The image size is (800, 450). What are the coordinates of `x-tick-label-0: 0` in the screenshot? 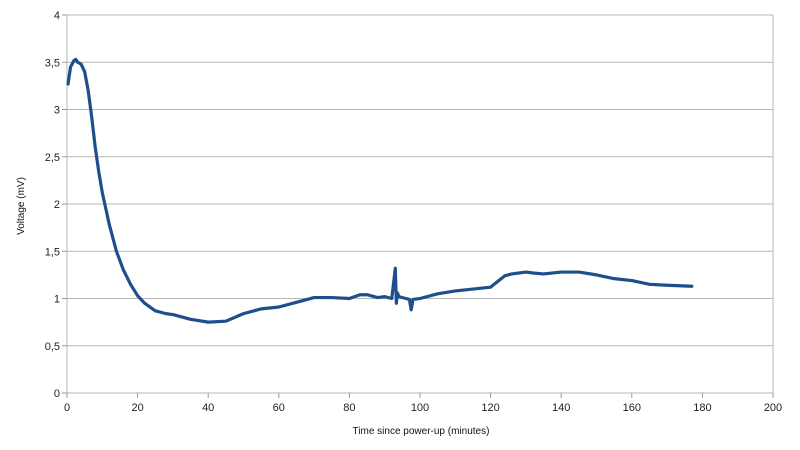 It's located at (67, 408).